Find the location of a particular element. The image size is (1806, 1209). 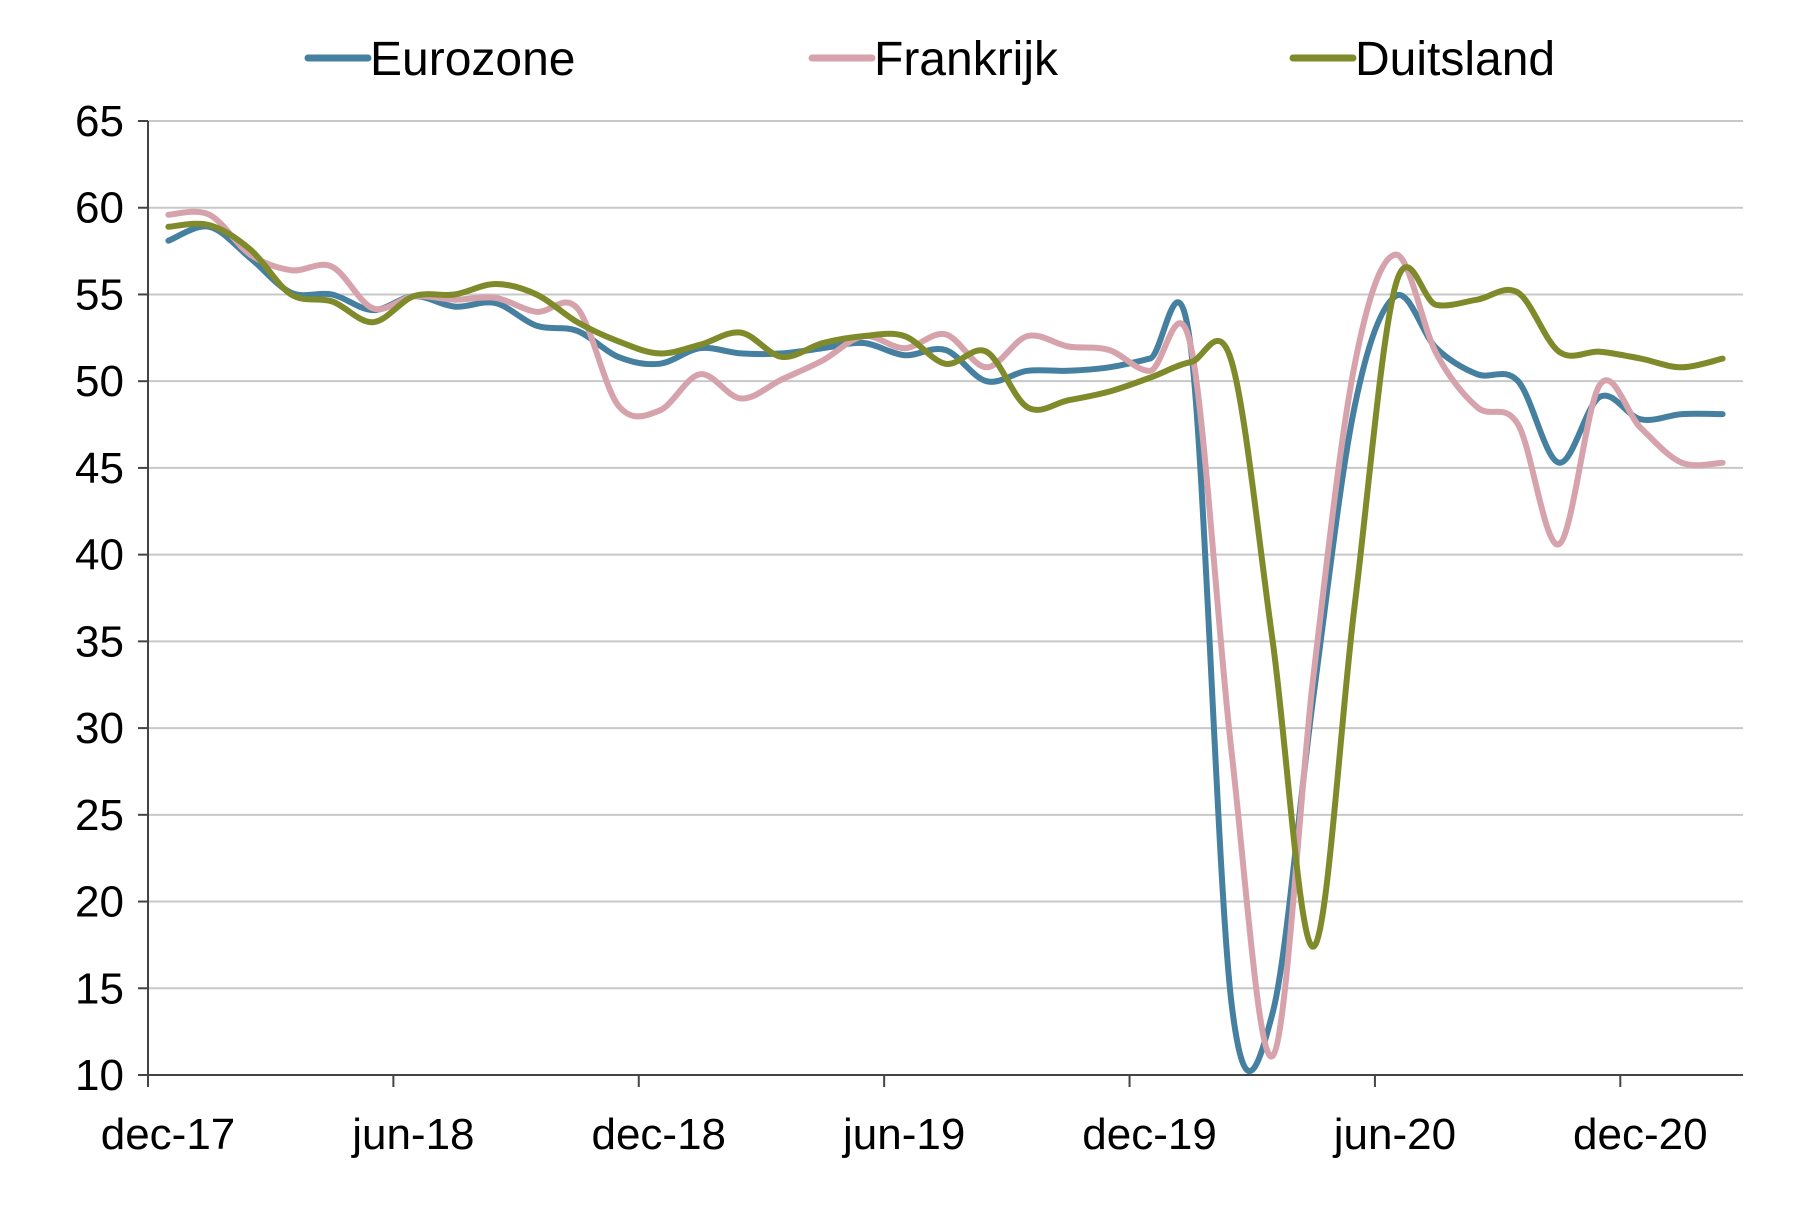

y-axis-ticks: 10 15 20 25 30 35 40 45 50 55 60 65 is located at coordinates (111, 598).